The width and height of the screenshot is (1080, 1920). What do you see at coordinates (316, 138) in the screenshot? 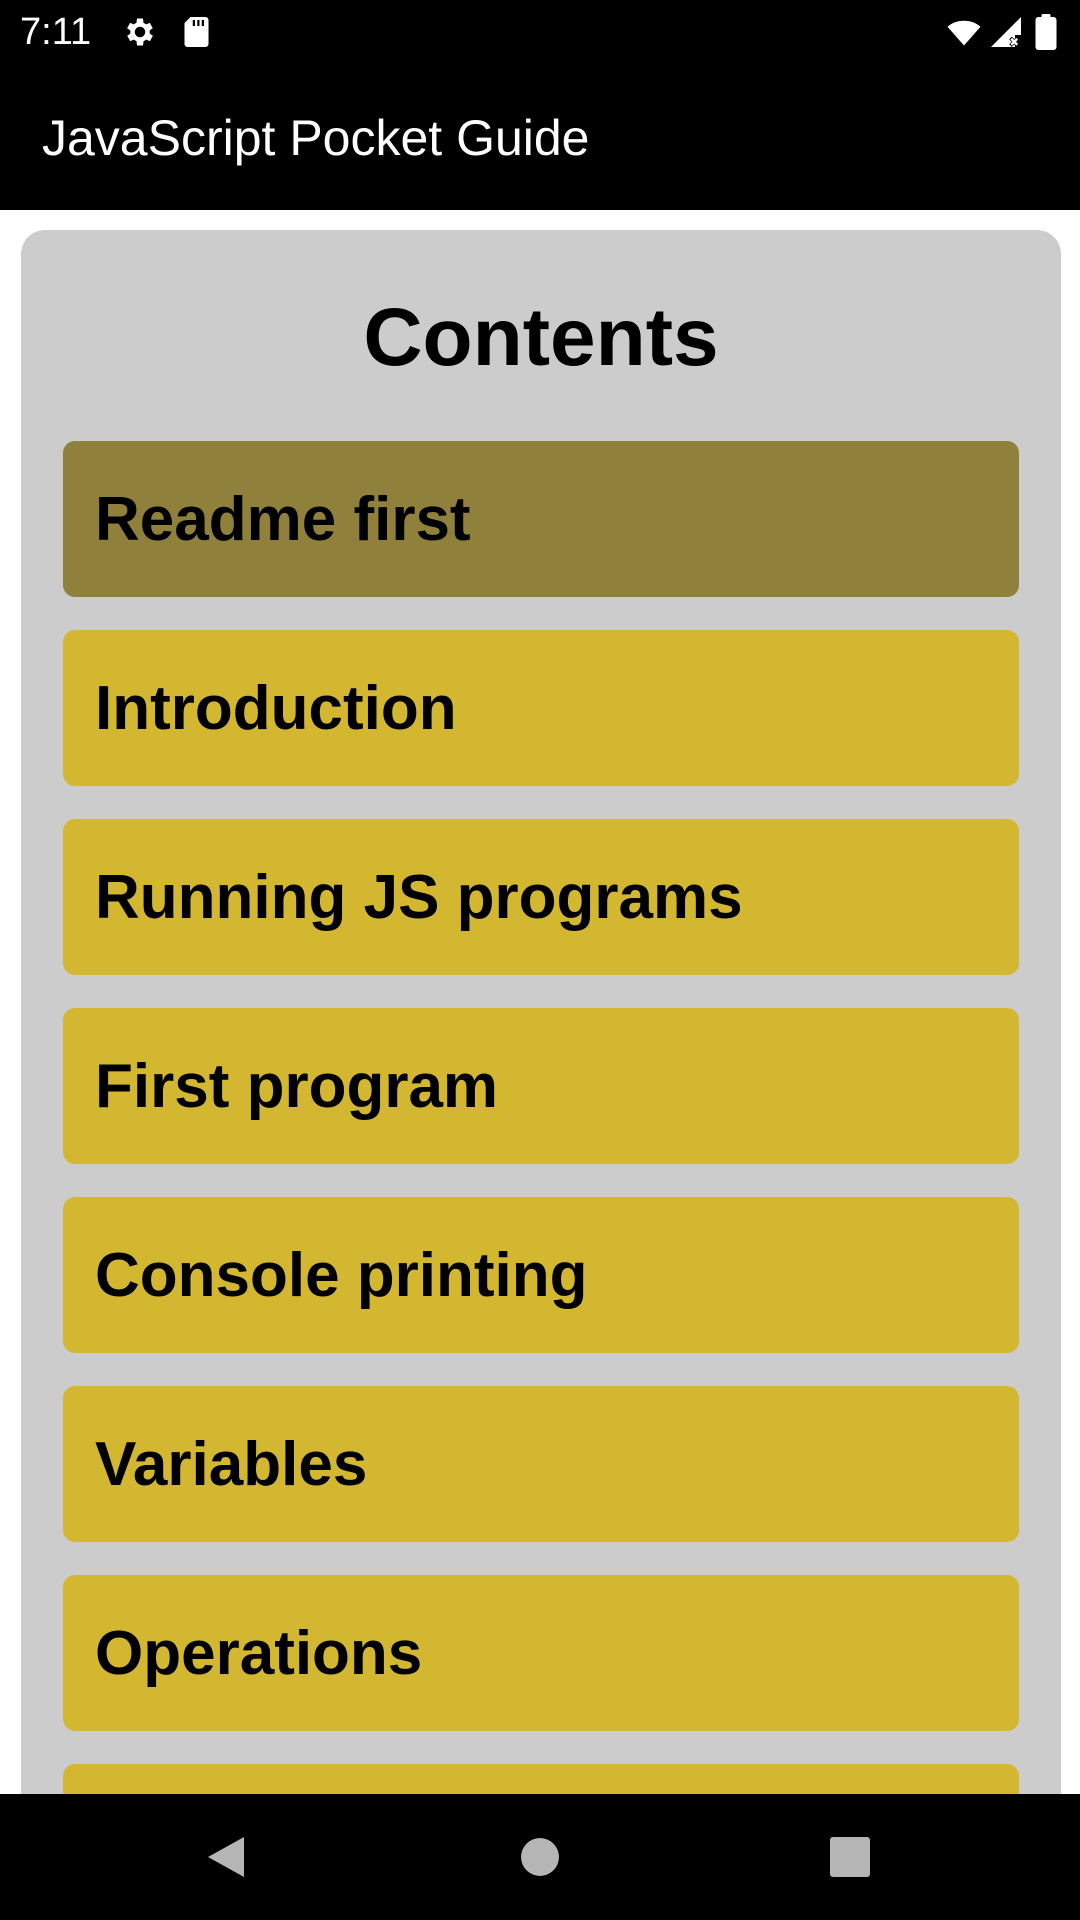
I see `app-title: JavaScript Pocket Guide` at bounding box center [316, 138].